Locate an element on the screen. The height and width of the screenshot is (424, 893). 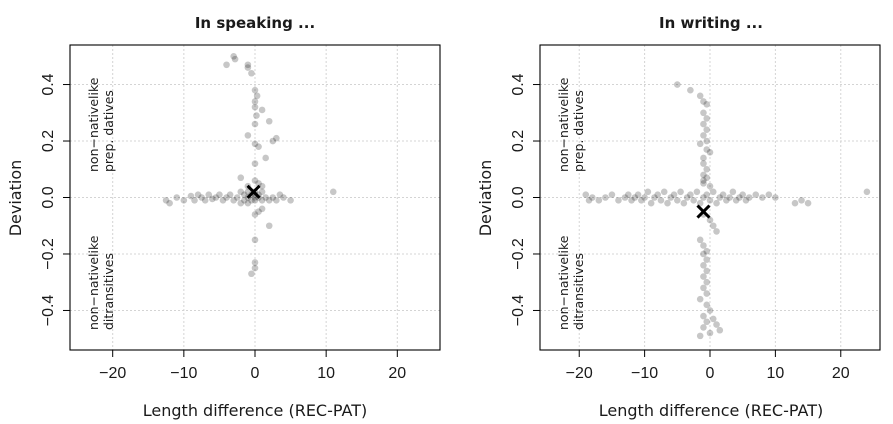
annotation-upper-line2-writing: prep. datives is located at coordinates (578, 131).